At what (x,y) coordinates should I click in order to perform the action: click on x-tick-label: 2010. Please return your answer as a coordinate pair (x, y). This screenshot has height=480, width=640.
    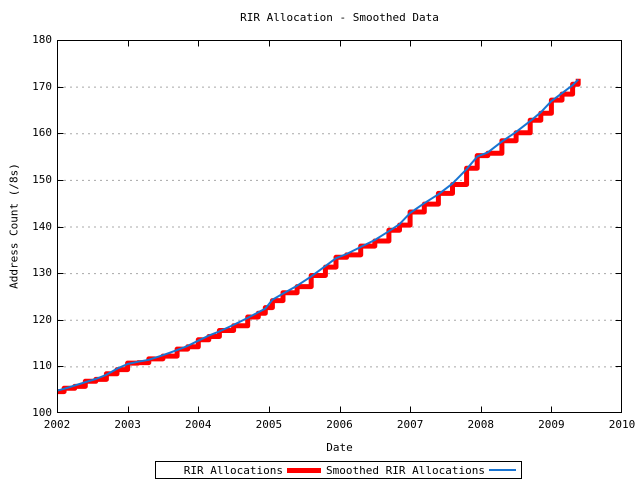
    Looking at the image, I should click on (622, 424).